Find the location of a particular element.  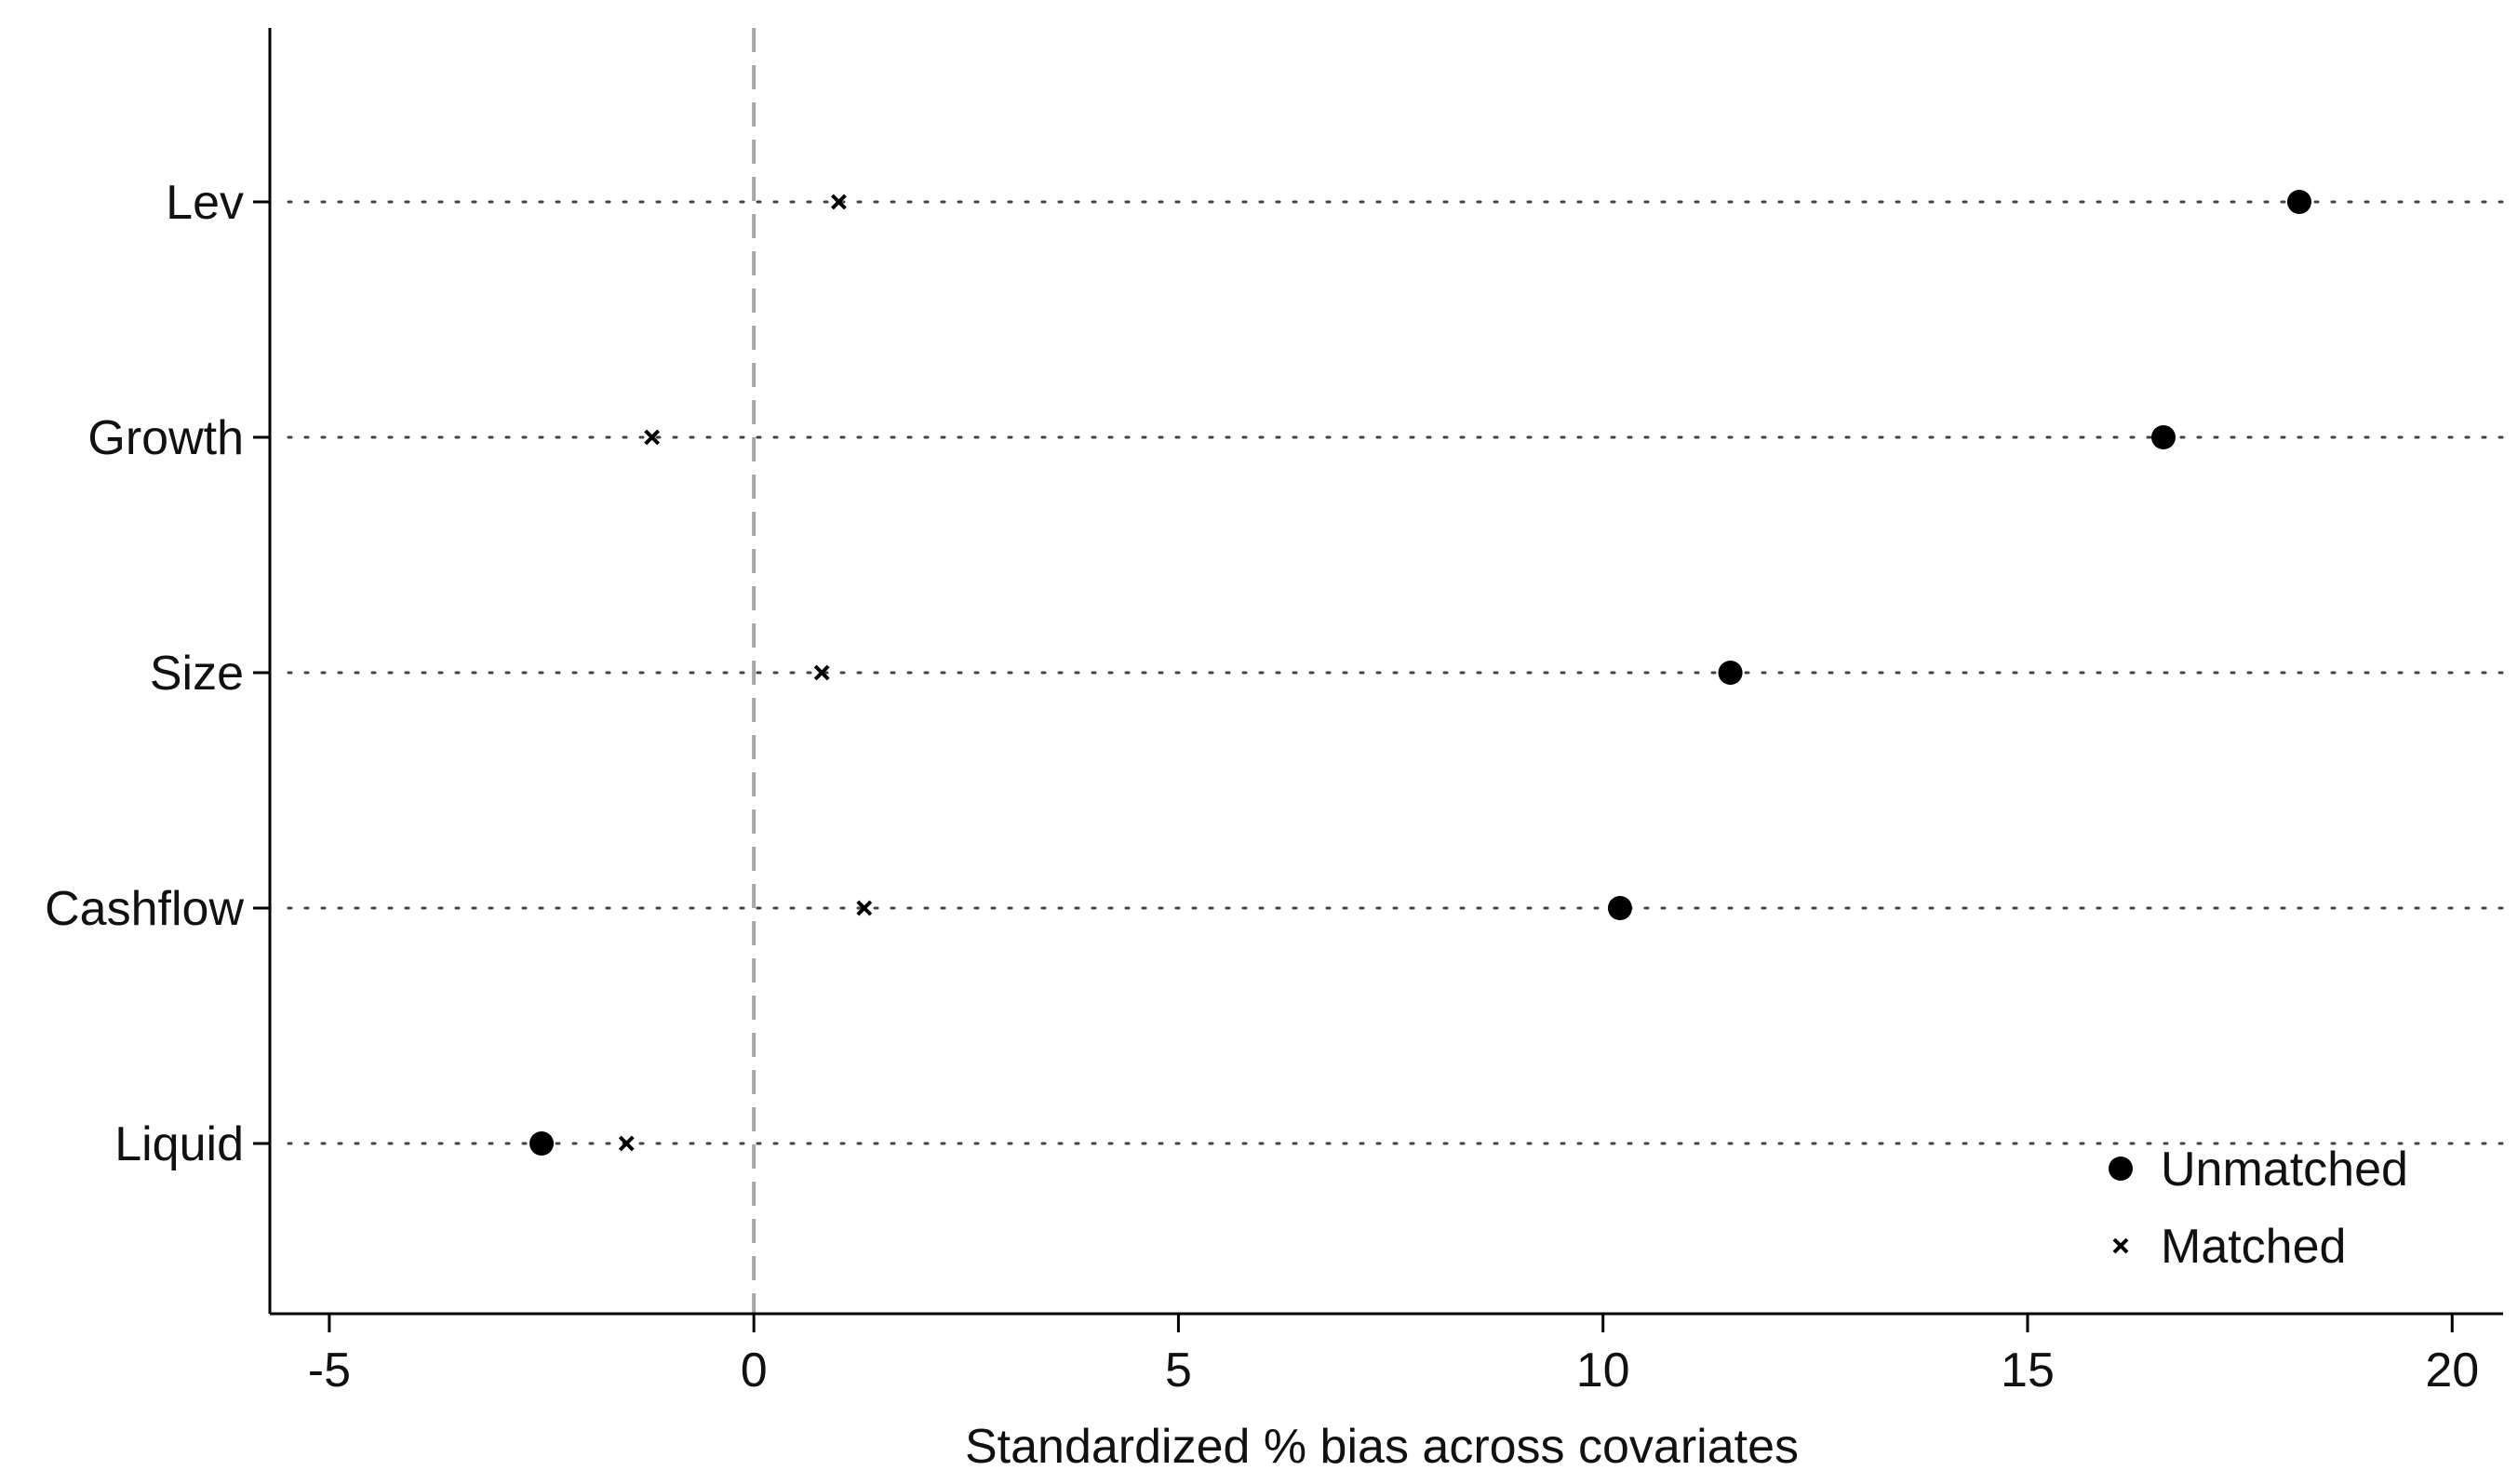

x-ticks: -5 0 5 10 15 20 is located at coordinates (1393, 1355).